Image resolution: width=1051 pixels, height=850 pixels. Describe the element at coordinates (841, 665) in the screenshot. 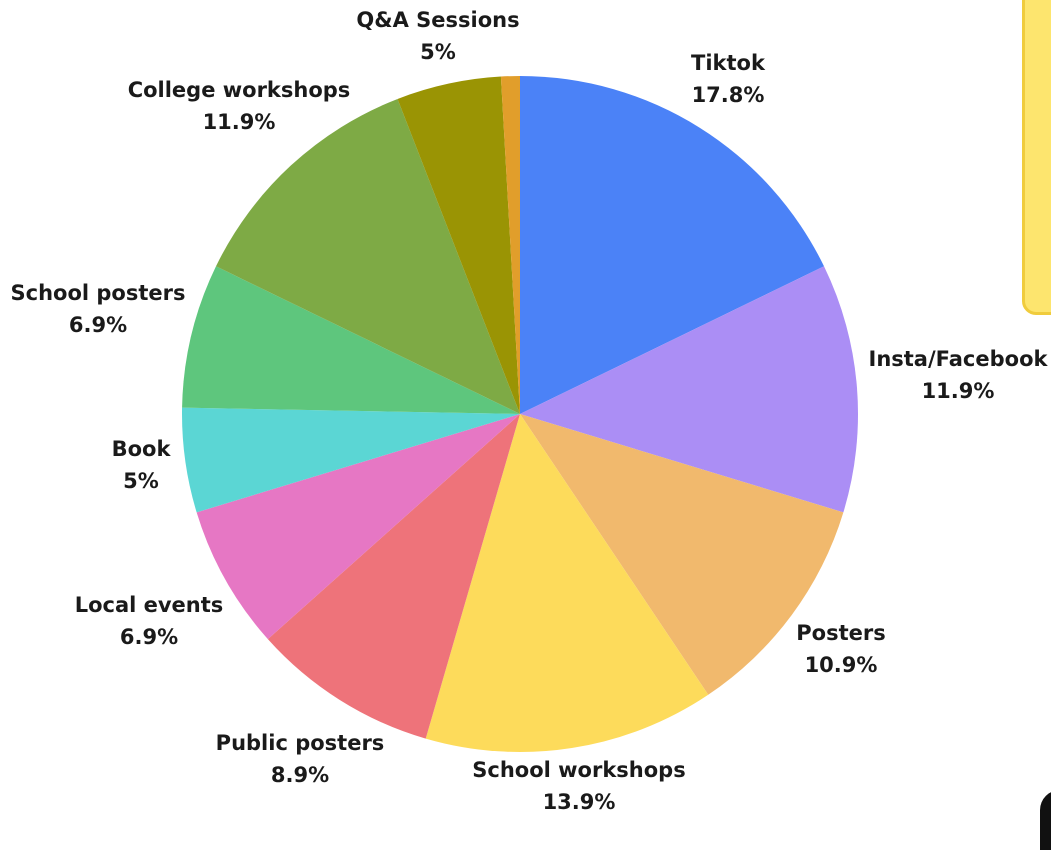

I see `slice-label-percent: 10.9%` at that location.